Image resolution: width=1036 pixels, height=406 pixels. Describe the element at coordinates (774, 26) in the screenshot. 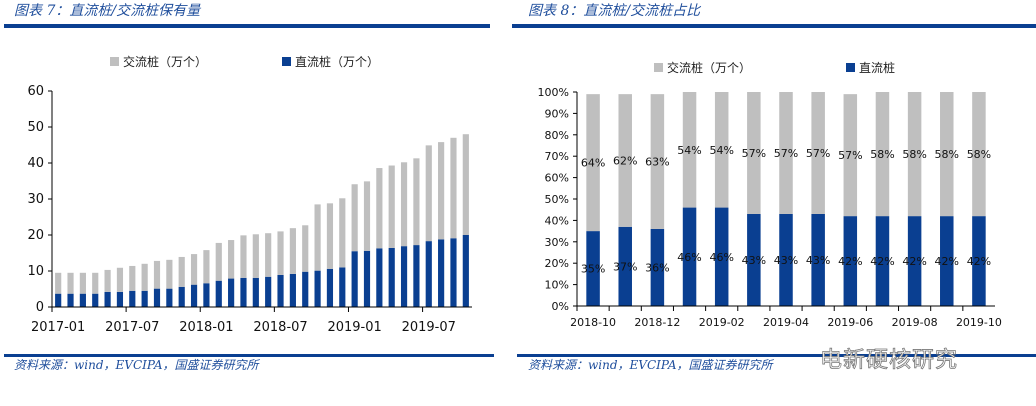

I see `right-title-rule` at that location.